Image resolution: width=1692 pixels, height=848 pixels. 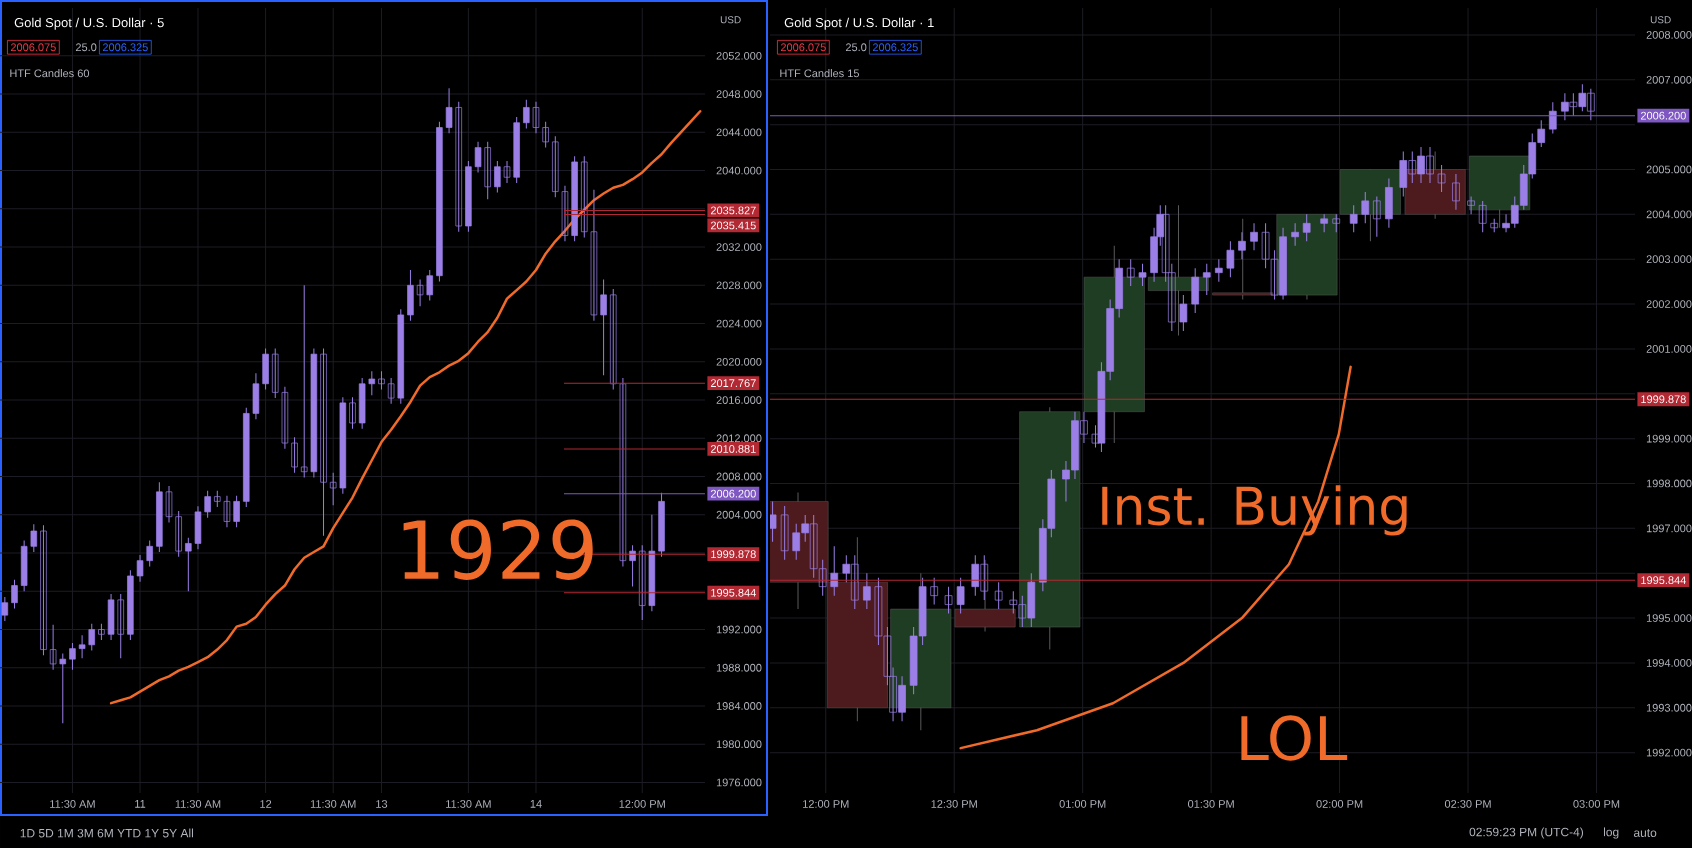 What do you see at coordinates (50, 73) in the screenshot?
I see `annotation: HTF Candles 60` at bounding box center [50, 73].